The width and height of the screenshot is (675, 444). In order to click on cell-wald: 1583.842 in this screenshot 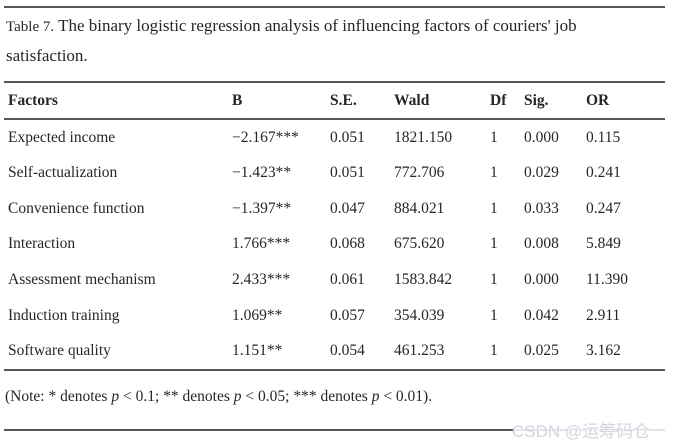, I will do `click(423, 279)`.